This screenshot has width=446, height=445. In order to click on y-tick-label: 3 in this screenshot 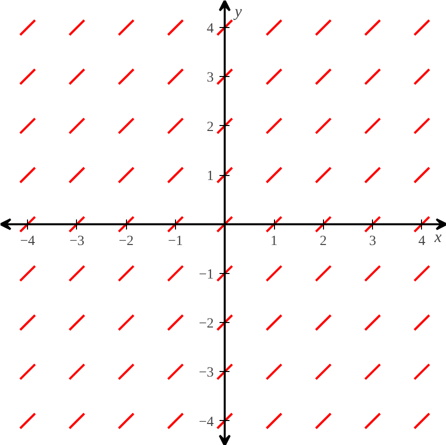, I will do `click(210, 78)`.